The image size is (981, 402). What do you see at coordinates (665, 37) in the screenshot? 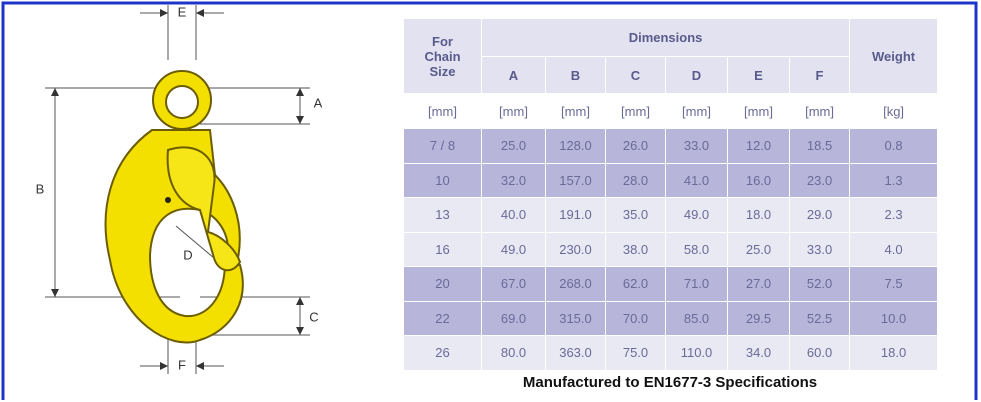
I see `header-dimensions: Dimensions` at bounding box center [665, 37].